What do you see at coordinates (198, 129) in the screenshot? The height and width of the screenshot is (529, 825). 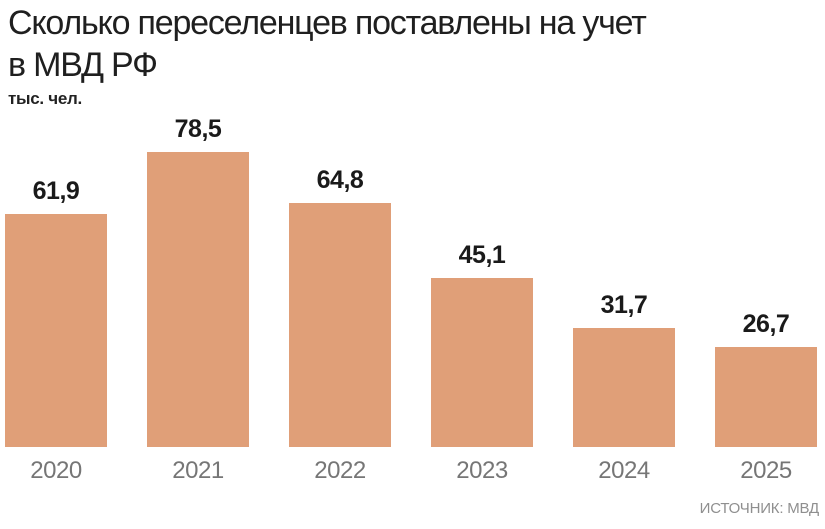 I see `bar-value-label: 78,5` at bounding box center [198, 129].